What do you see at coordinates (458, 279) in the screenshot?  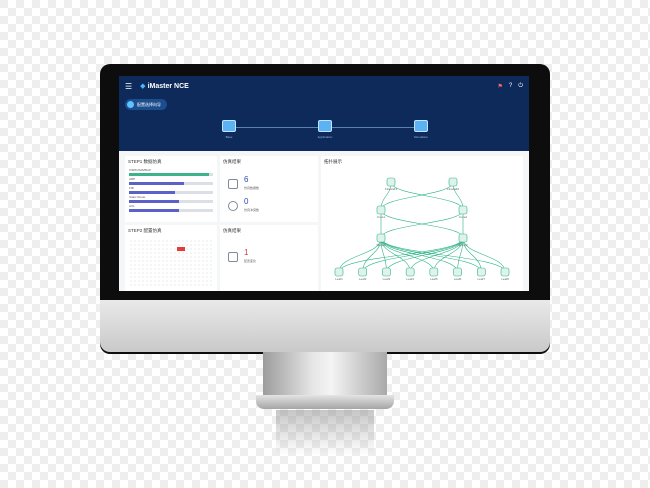 I see `topology-node-label: Leaf6` at bounding box center [458, 279].